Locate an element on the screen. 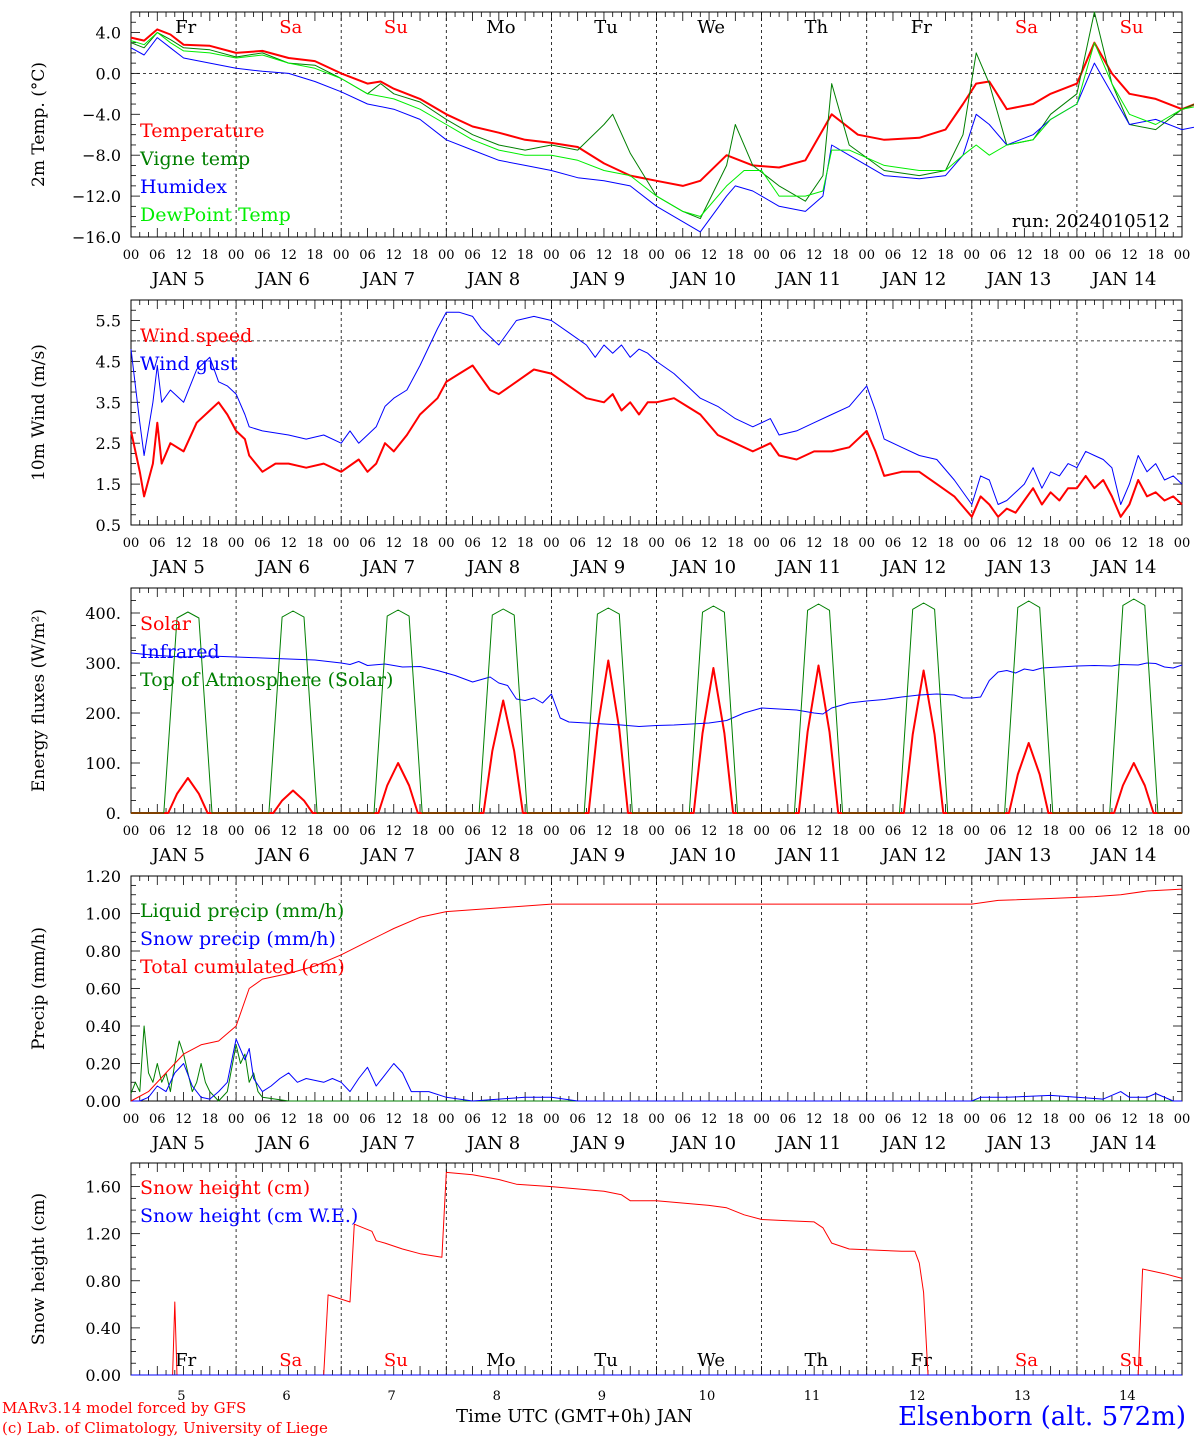  legend-entry: Snow height (cm) is located at coordinates (225, 1188).